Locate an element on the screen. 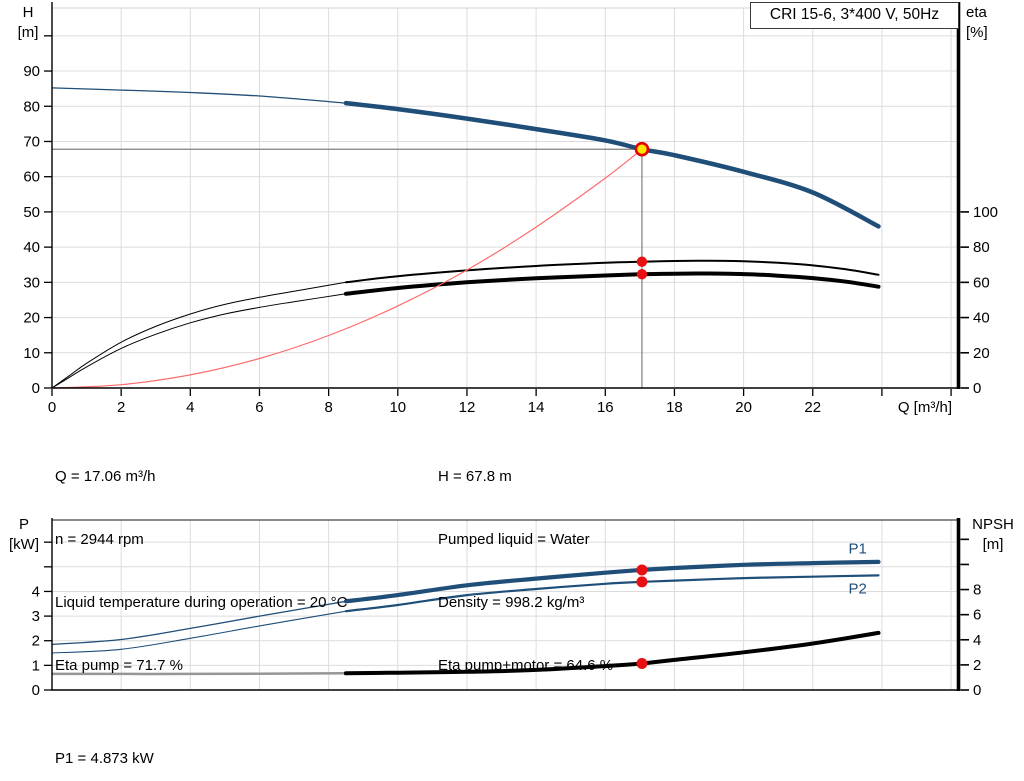 The image size is (1024, 781). left-axis-tick-label: 70 is located at coordinates (31, 141).